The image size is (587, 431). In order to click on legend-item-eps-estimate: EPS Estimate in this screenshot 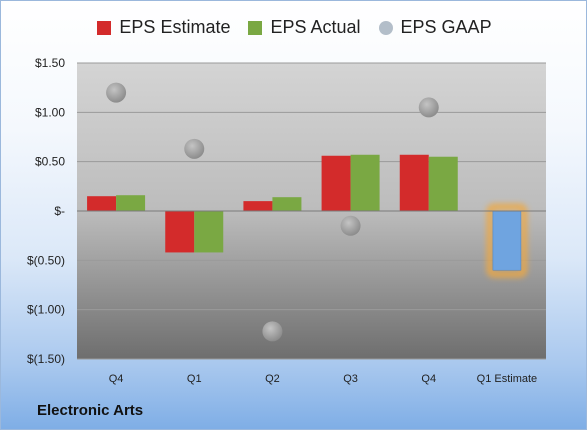, I will do `click(163, 27)`.